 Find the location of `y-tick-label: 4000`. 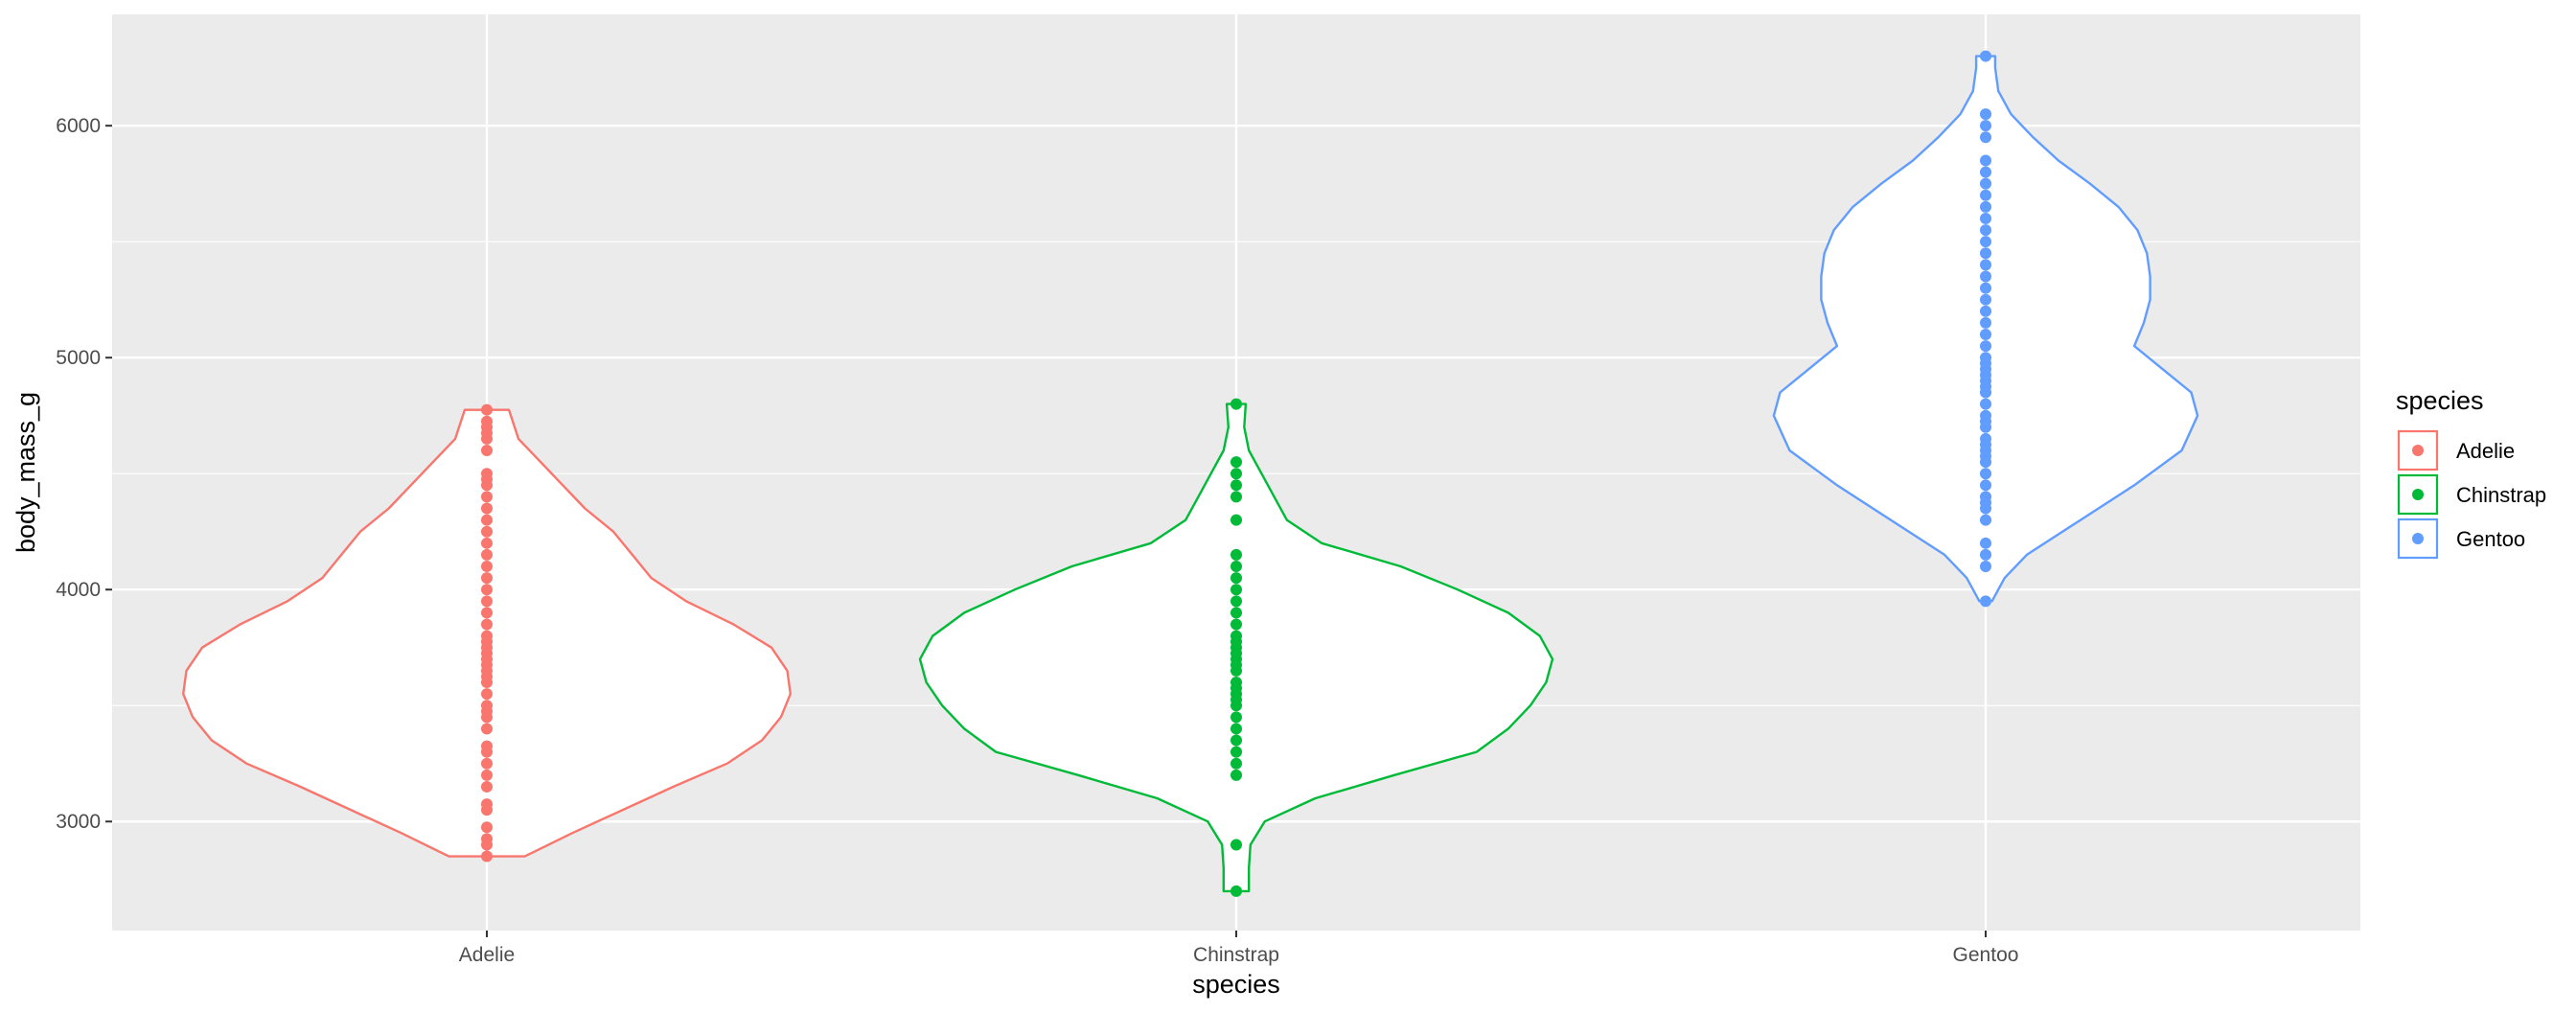

y-tick-label: 4000 is located at coordinates (78, 590).